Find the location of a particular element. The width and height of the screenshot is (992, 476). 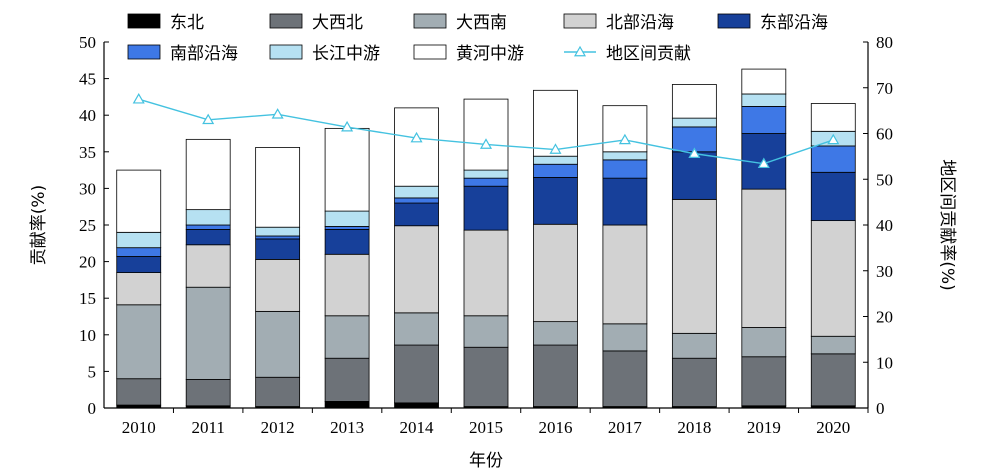

y2-axis-title: 地区间贡献率(%) is located at coordinates (947, 224).